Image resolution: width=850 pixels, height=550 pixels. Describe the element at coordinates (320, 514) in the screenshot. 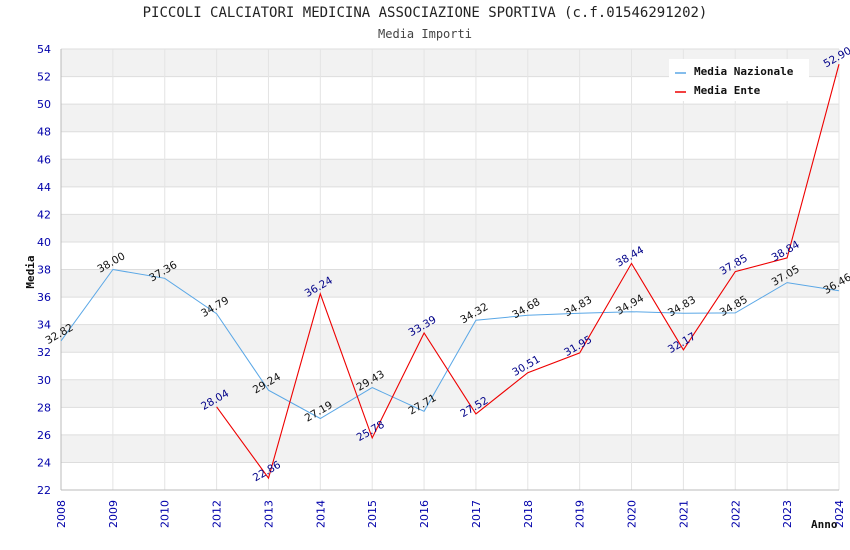

I see `x-tick-label: 2014` at that location.